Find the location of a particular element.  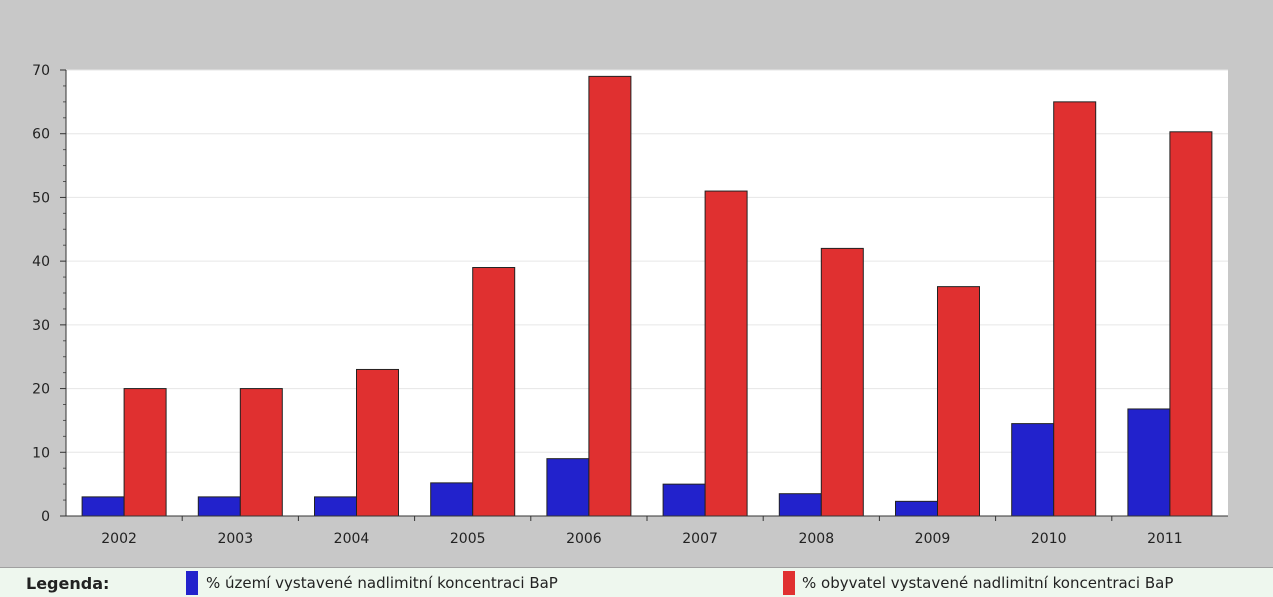

bar-population-2009 is located at coordinates (959, 401).